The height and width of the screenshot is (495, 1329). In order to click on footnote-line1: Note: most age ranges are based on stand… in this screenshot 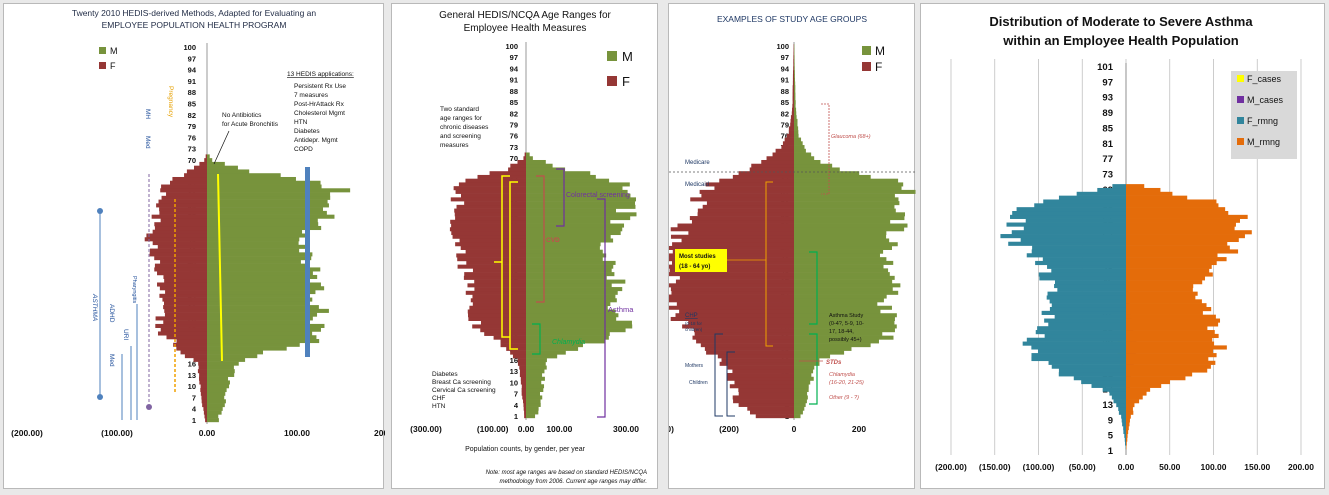, I will do `click(566, 473)`.